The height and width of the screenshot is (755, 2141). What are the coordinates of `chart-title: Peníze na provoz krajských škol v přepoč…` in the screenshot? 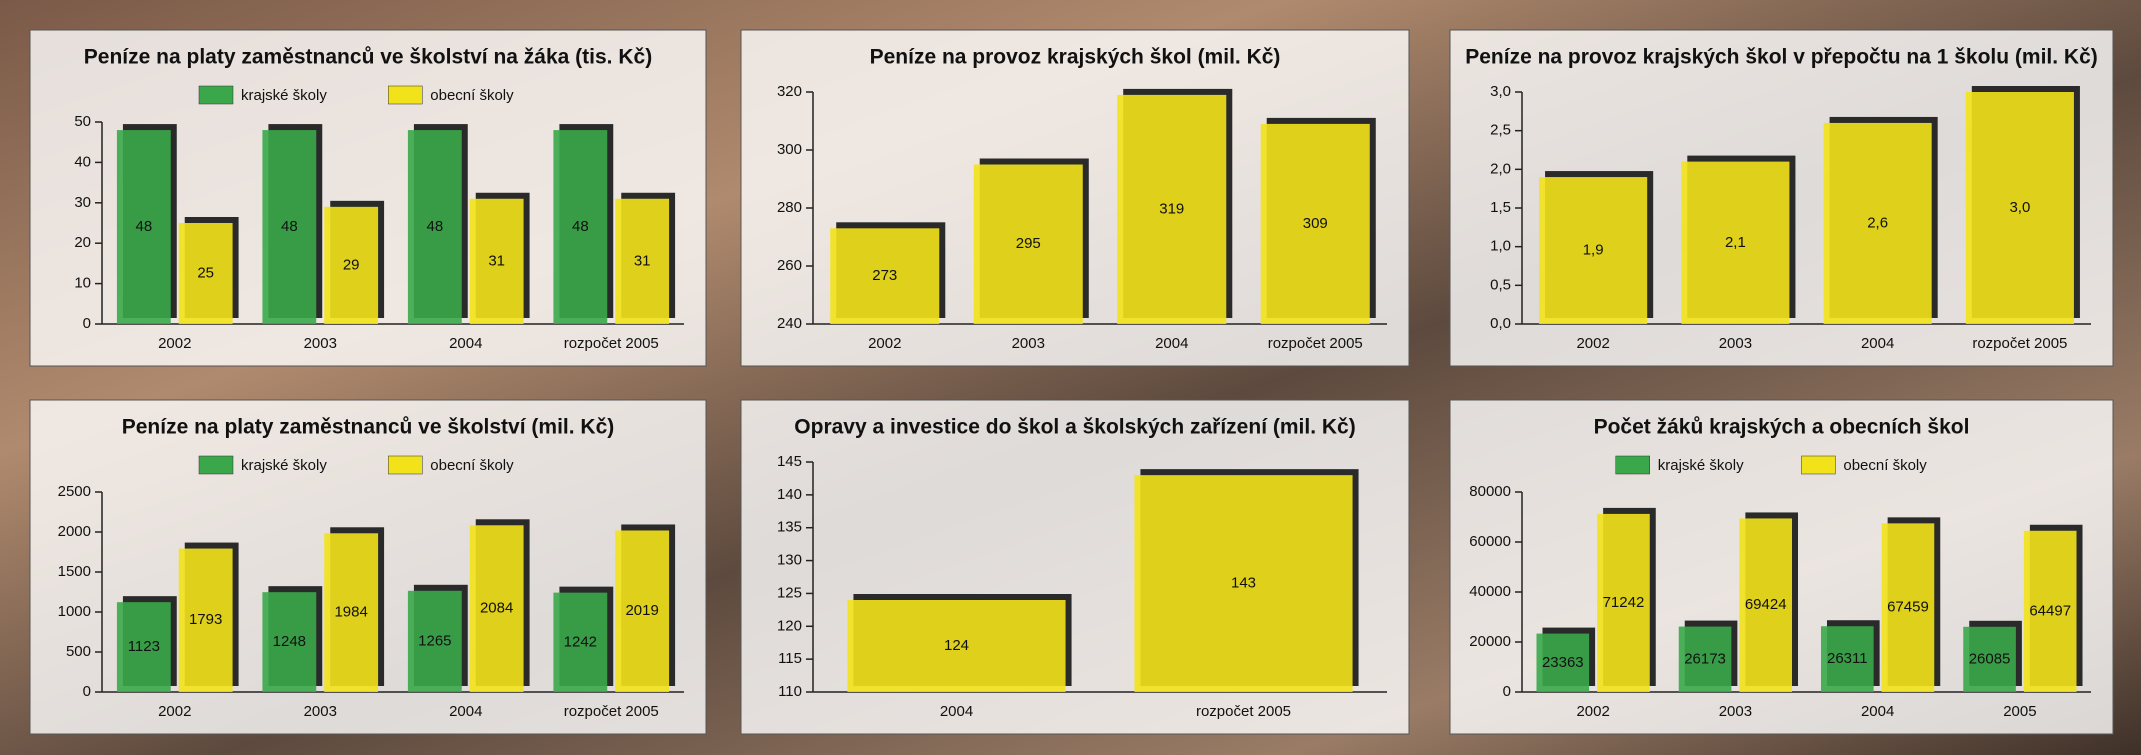 It's located at (1781, 57).